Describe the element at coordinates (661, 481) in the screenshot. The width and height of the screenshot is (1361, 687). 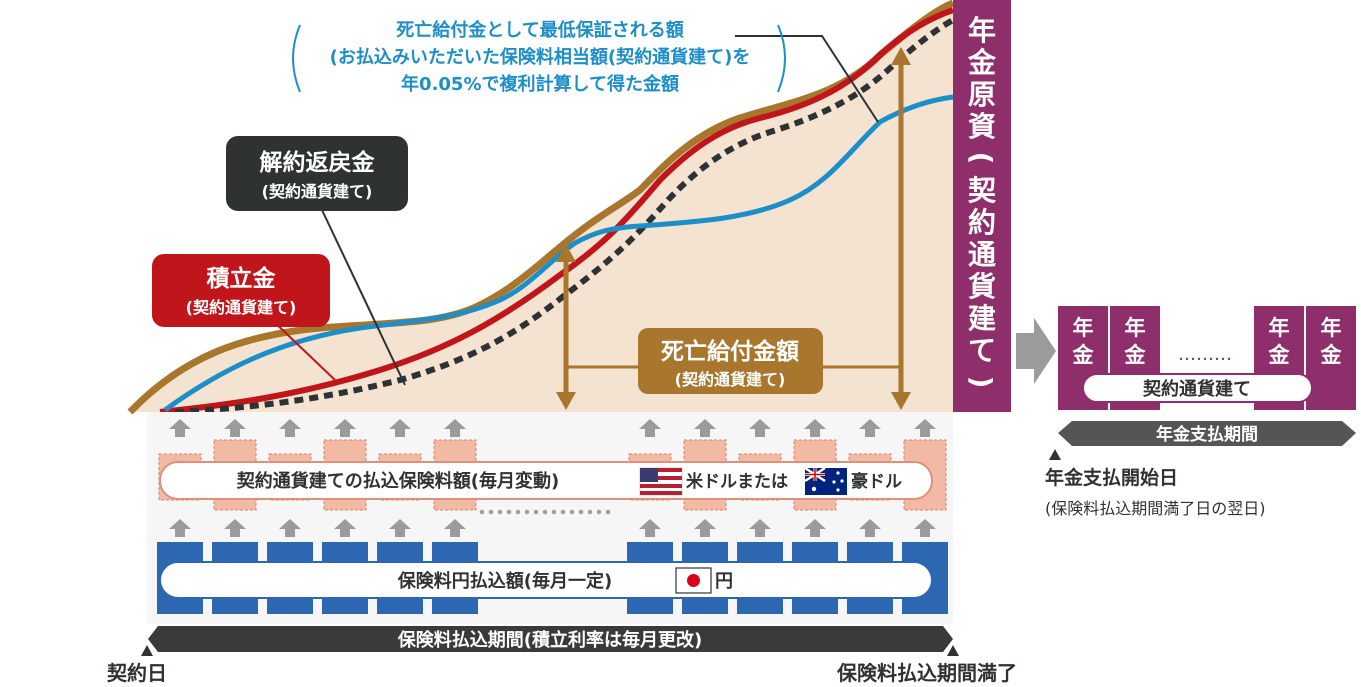
I see `flag-usa-icon` at that location.